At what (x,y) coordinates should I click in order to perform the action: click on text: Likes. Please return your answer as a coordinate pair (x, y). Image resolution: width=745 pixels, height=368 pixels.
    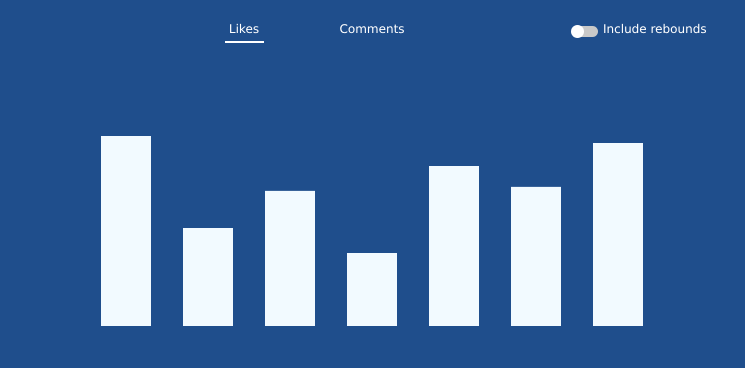
    Looking at the image, I should click on (244, 29).